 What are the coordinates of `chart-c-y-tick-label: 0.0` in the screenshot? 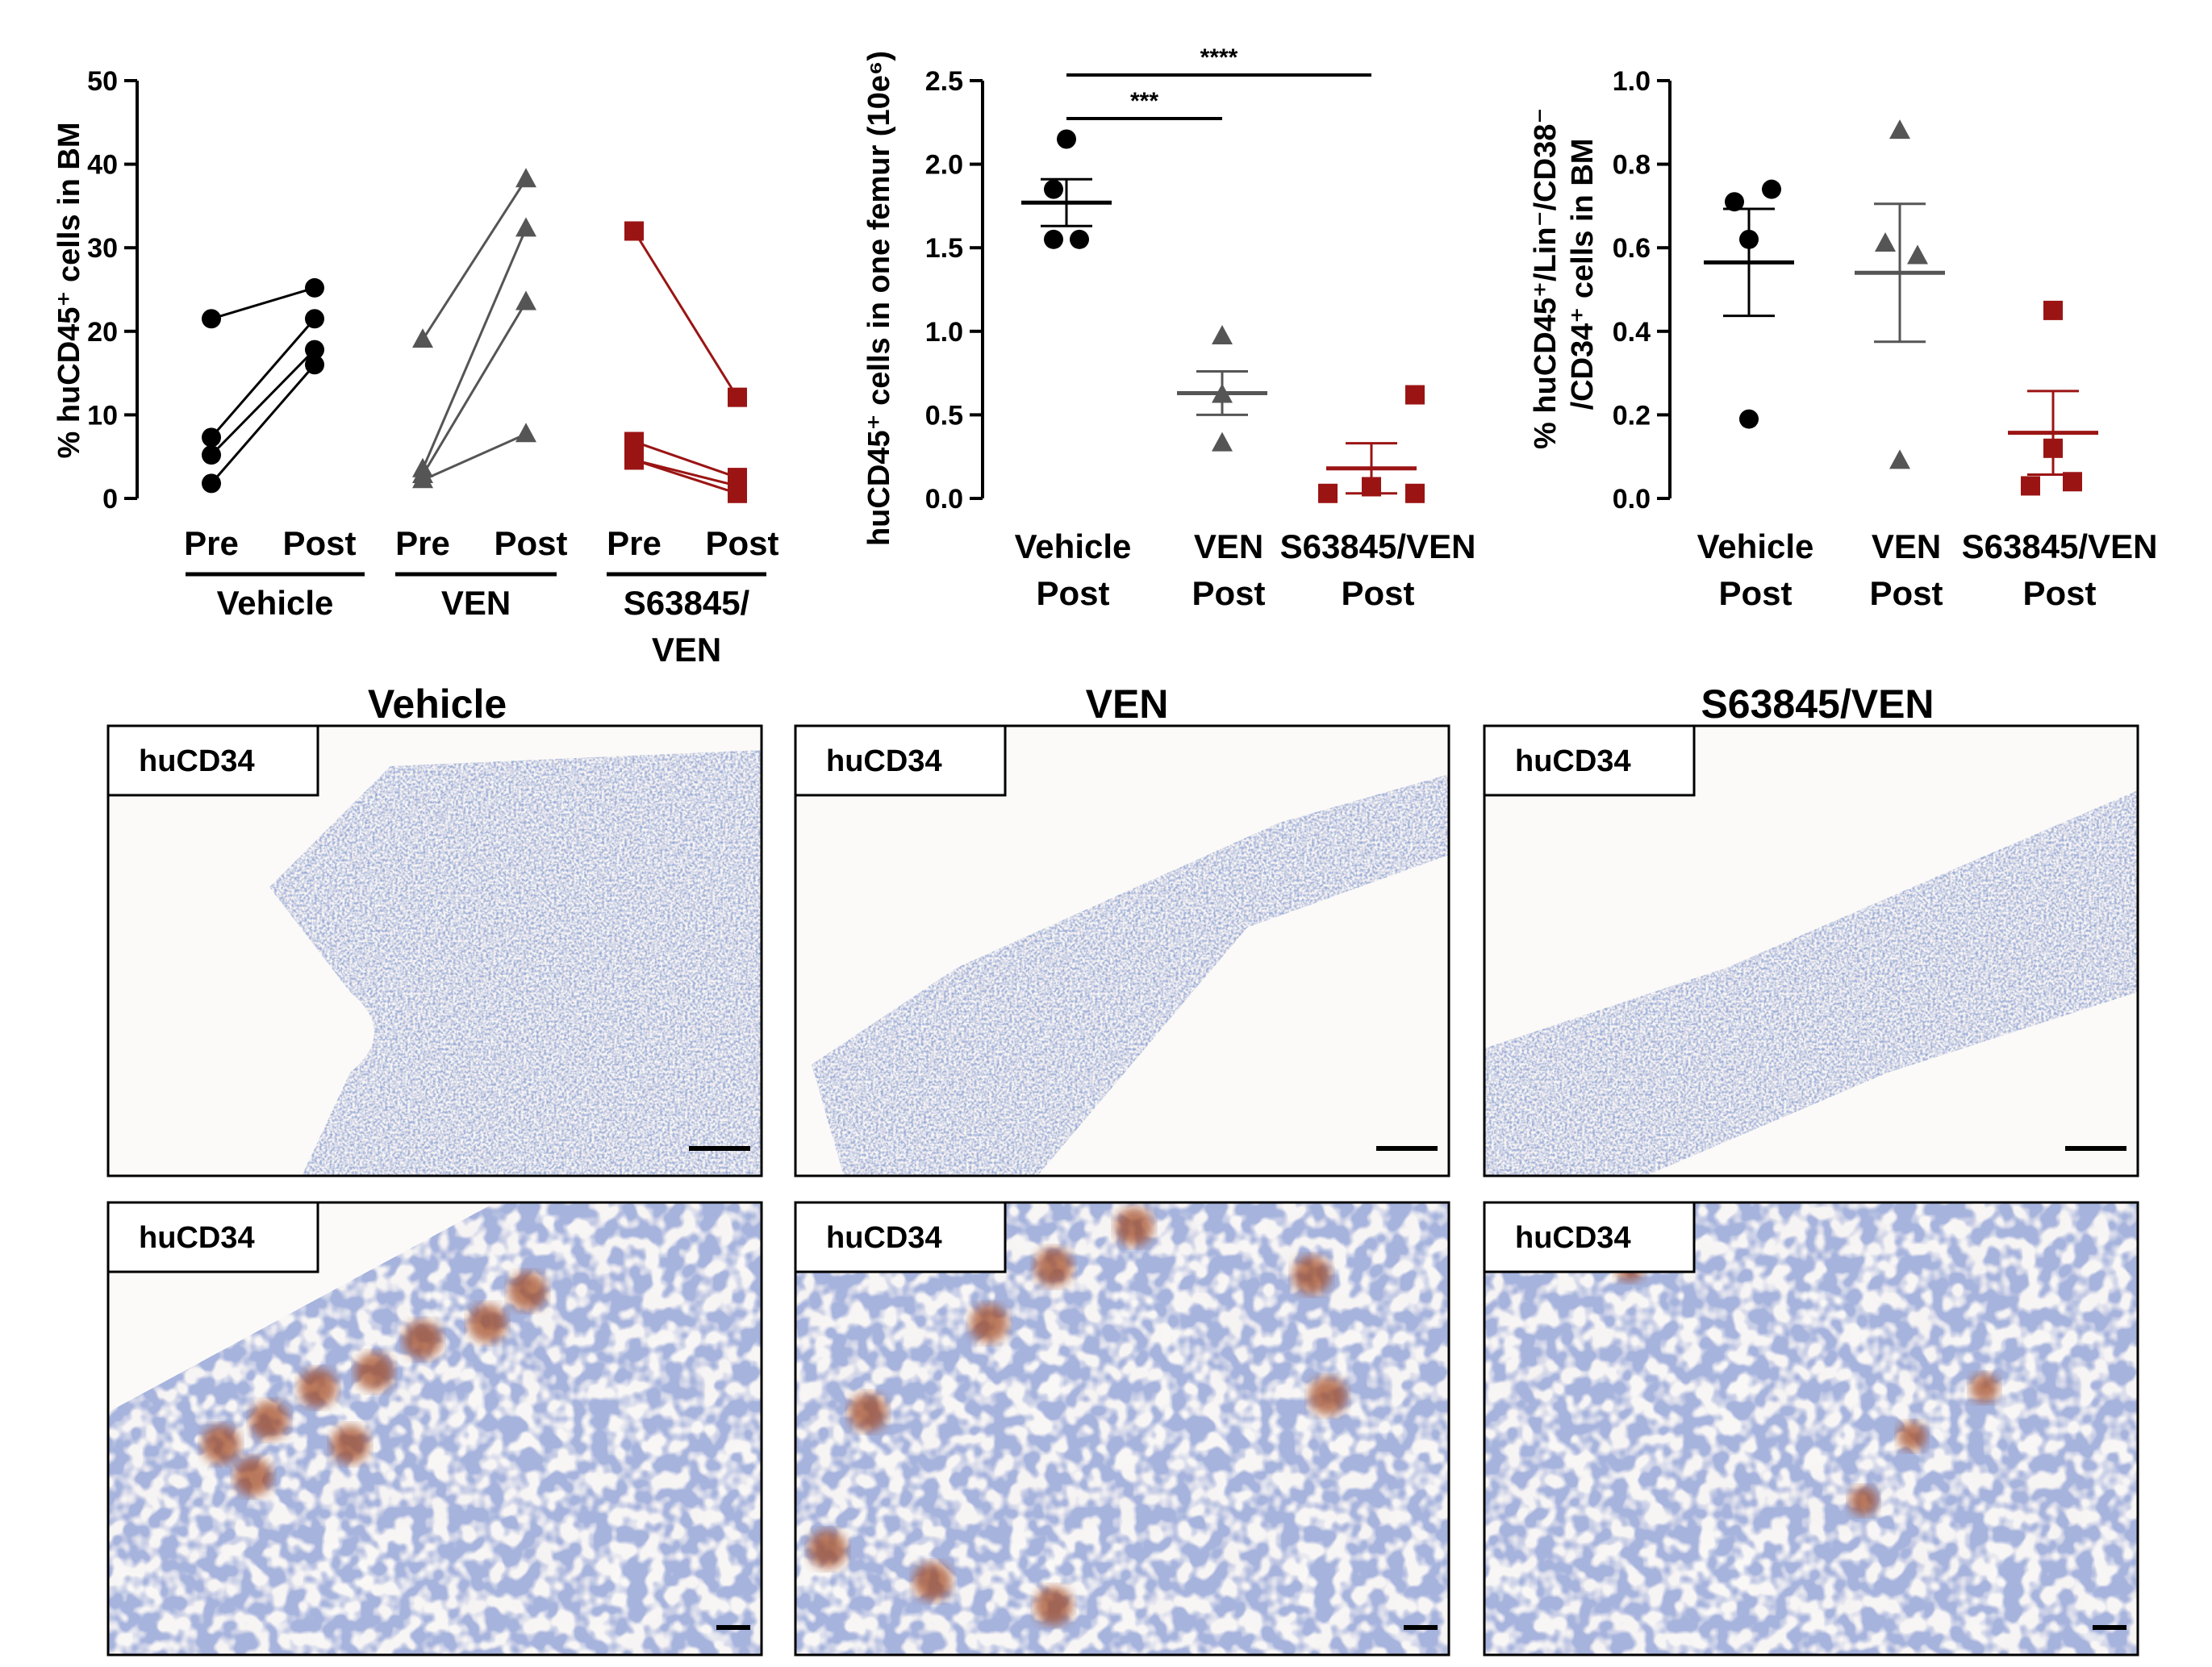 It's located at (1632, 499).